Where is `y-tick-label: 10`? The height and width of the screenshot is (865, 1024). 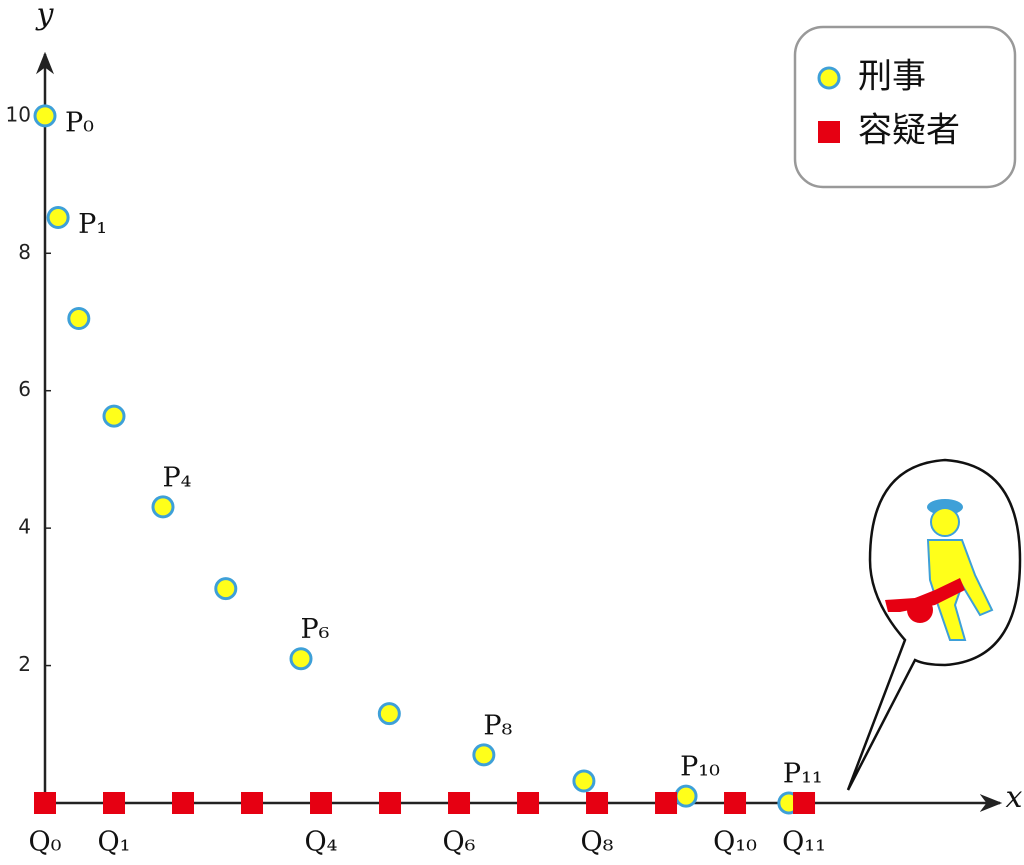 y-tick-label: 10 is located at coordinates (18, 114).